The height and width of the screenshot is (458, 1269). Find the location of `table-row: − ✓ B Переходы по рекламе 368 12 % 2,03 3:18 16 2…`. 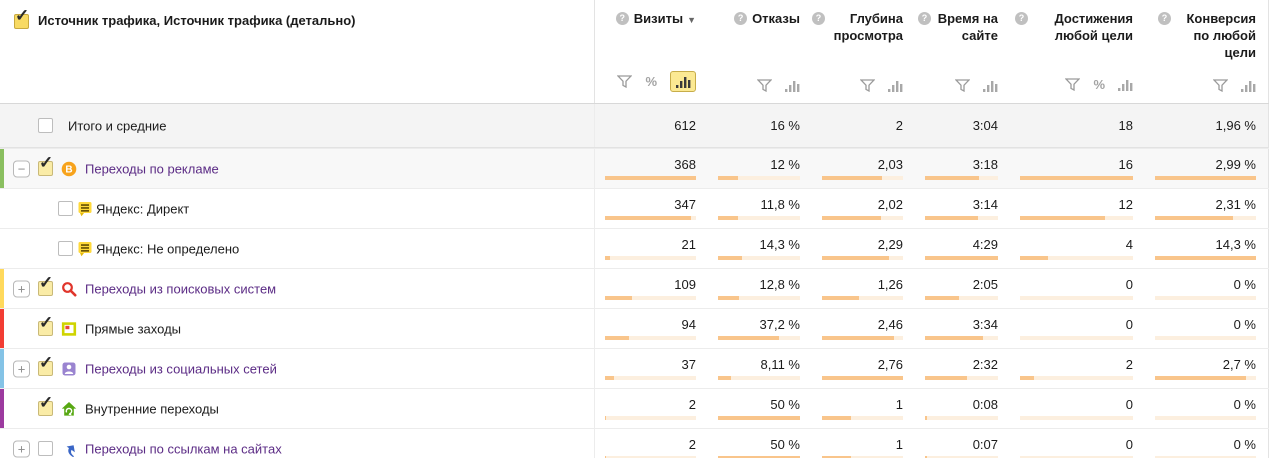

table-row: − ✓ B Переходы по рекламе 368 12 % 2,03 3:18 16 2… is located at coordinates (634, 168).